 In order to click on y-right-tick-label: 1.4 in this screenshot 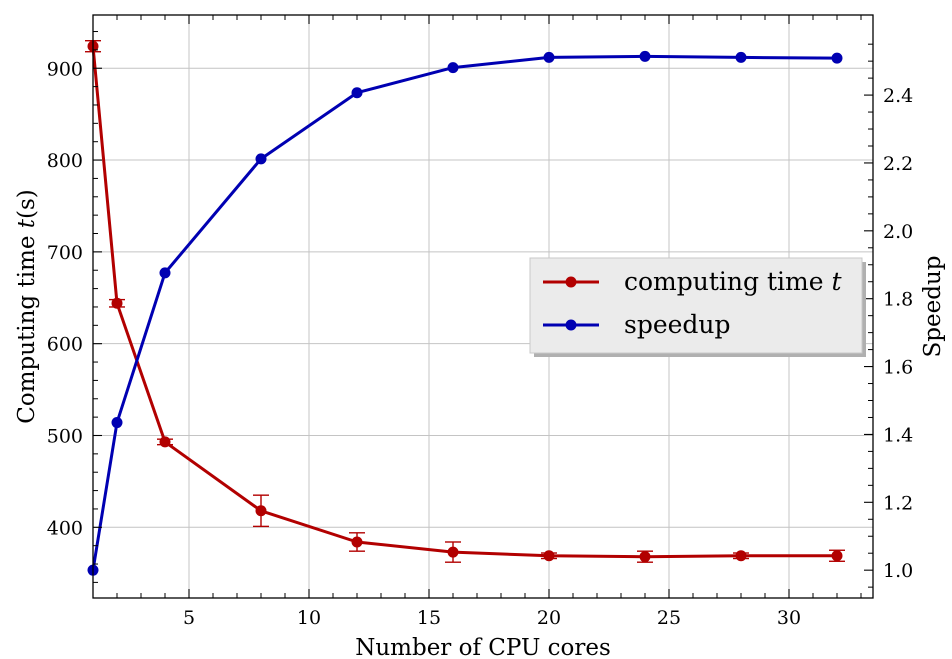, I will do `click(898, 435)`.